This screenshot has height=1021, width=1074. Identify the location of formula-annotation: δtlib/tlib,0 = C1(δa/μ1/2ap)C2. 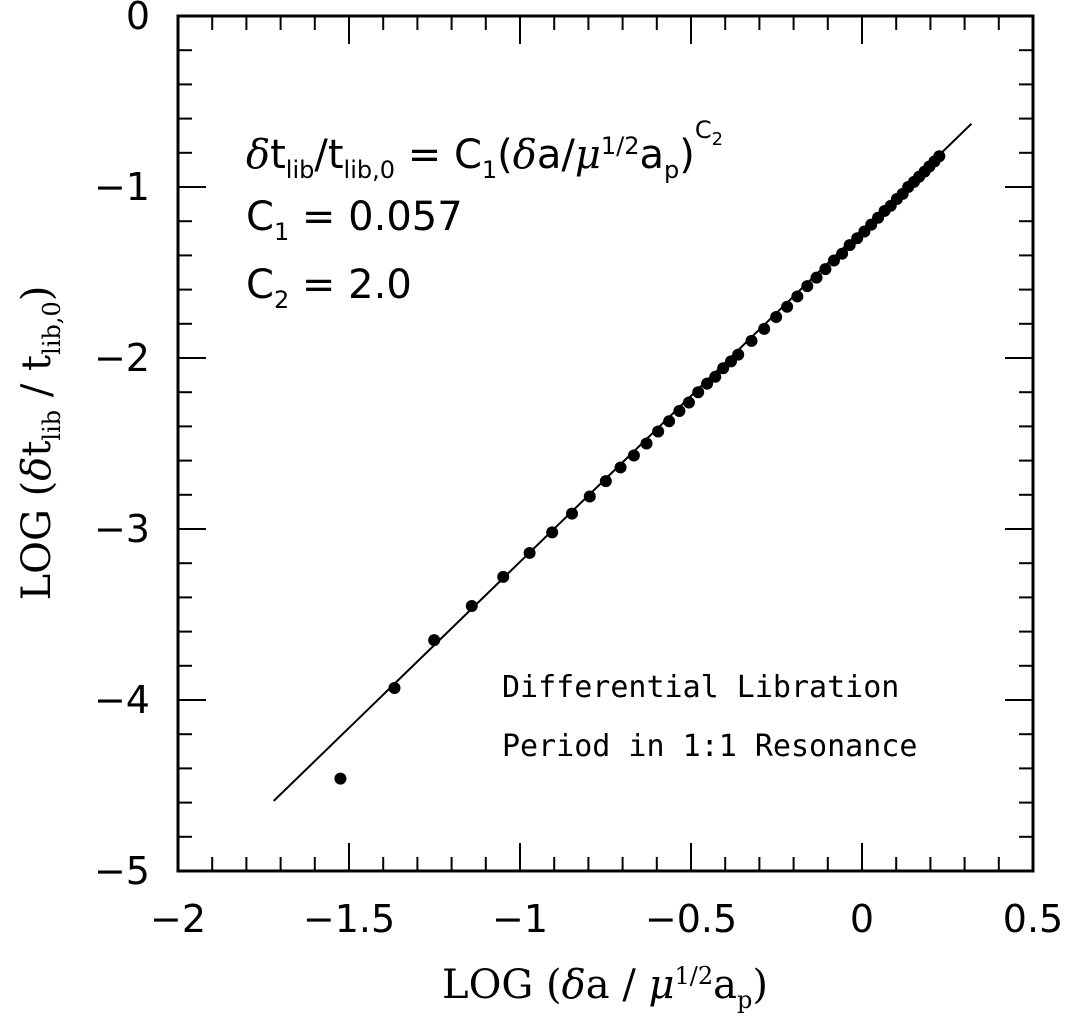
(484, 150).